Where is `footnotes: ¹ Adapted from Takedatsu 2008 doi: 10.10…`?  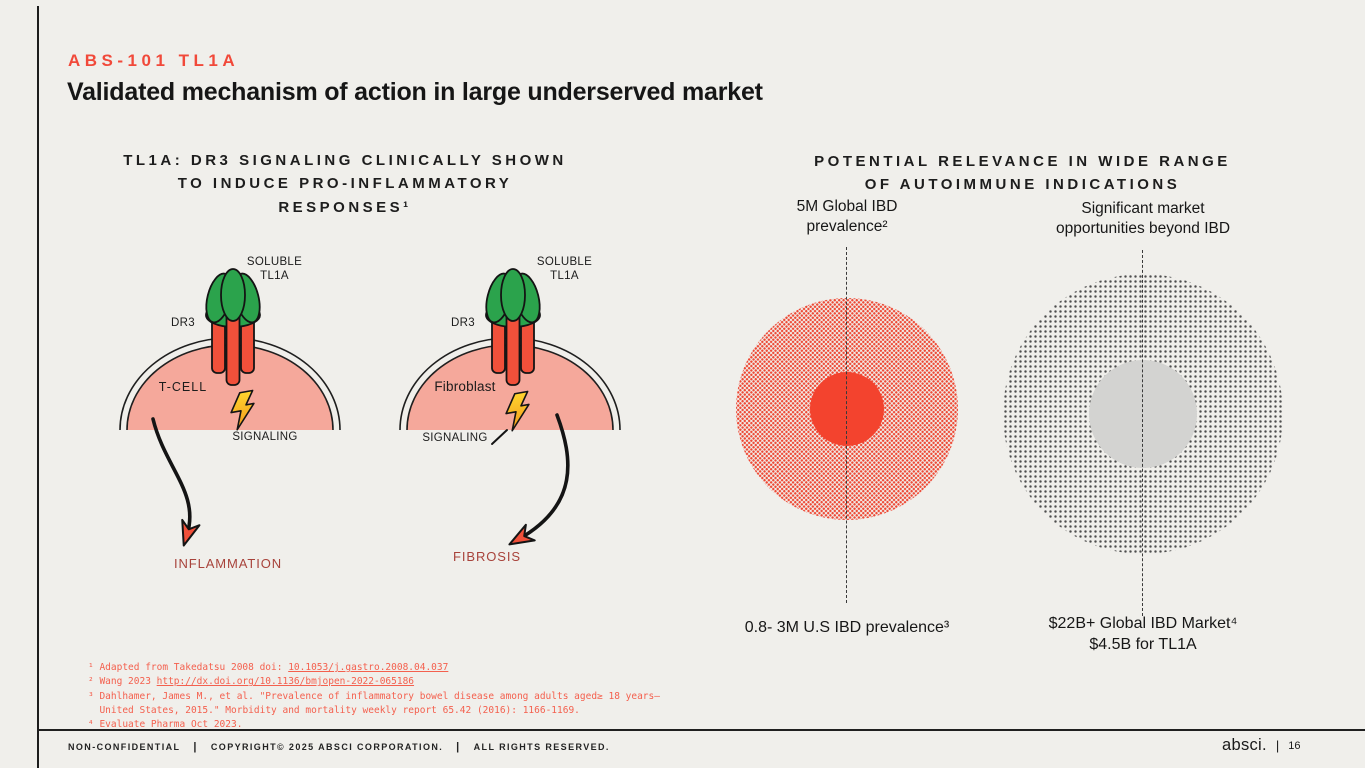 footnotes: ¹ Adapted from Takedatsu 2008 doi: 10.10… is located at coordinates (374, 696).